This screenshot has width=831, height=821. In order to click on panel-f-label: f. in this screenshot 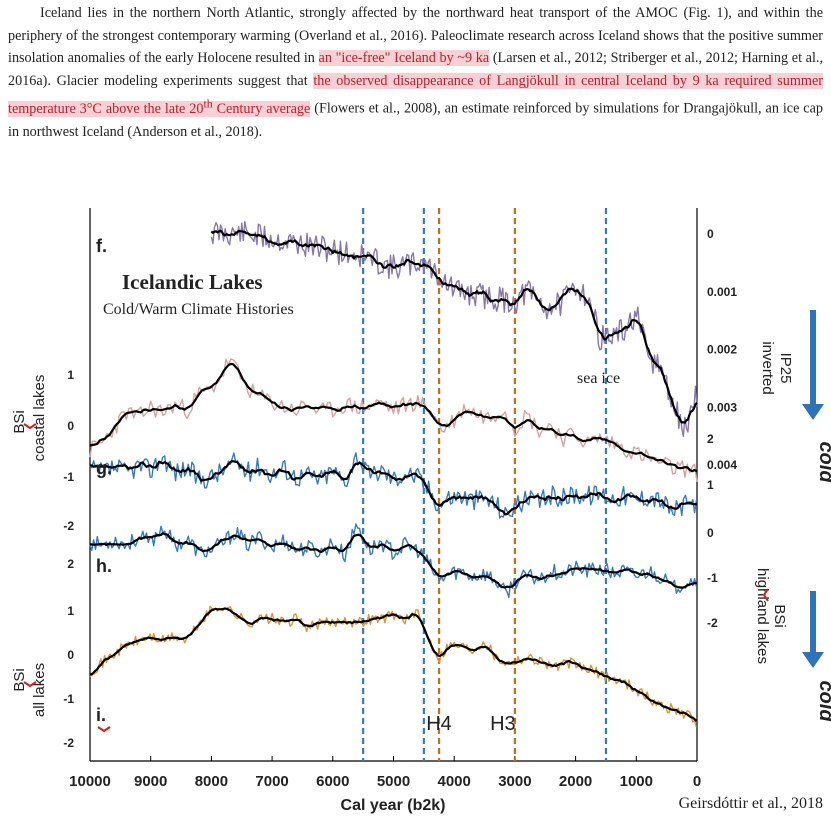, I will do `click(101, 246)`.